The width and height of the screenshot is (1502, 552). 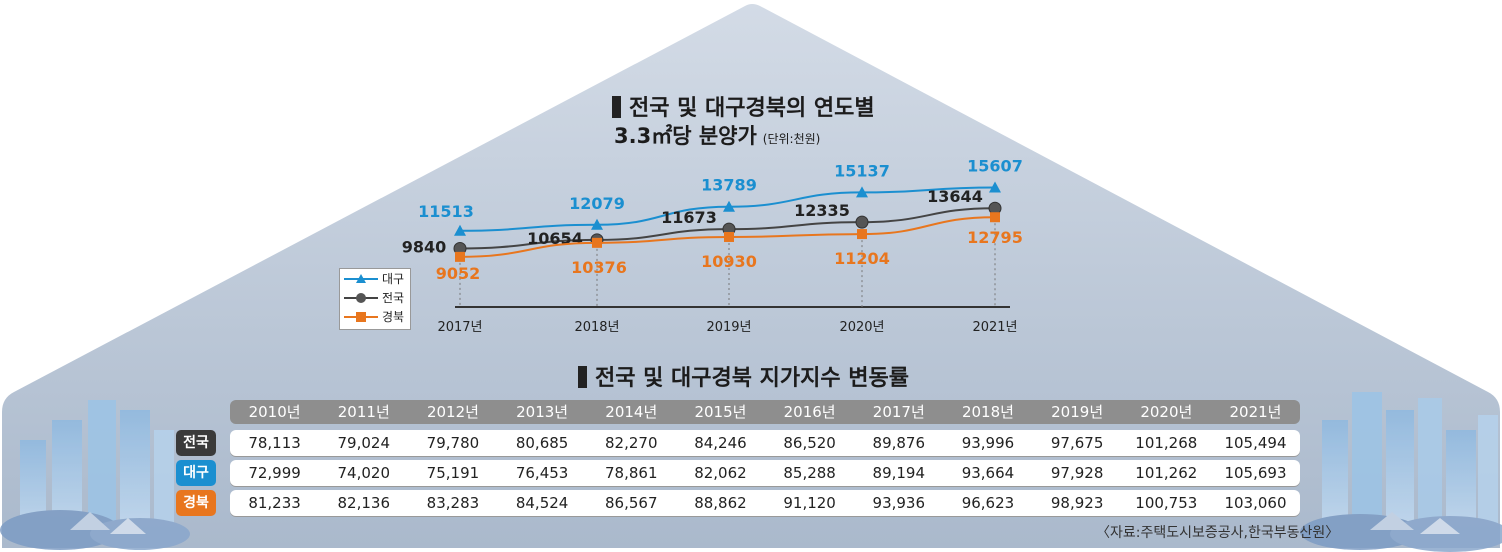 What do you see at coordinates (363, 412) in the screenshot?
I see `table-header-cell: 2011년` at bounding box center [363, 412].